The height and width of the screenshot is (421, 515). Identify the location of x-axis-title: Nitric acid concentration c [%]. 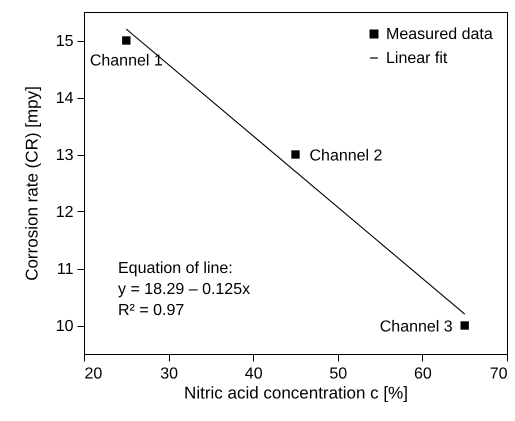
(296, 393).